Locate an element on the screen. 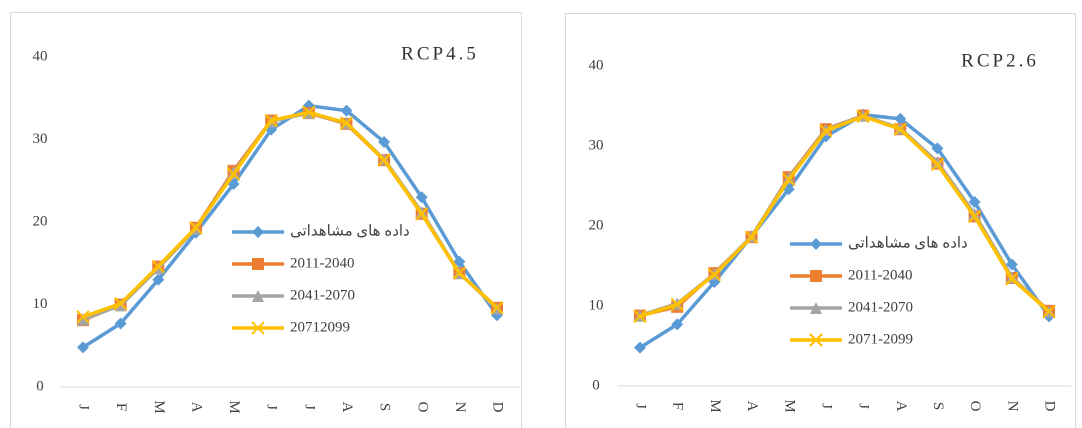 The width and height of the screenshot is (1082, 428). legend-label: 20712099 is located at coordinates (320, 327).